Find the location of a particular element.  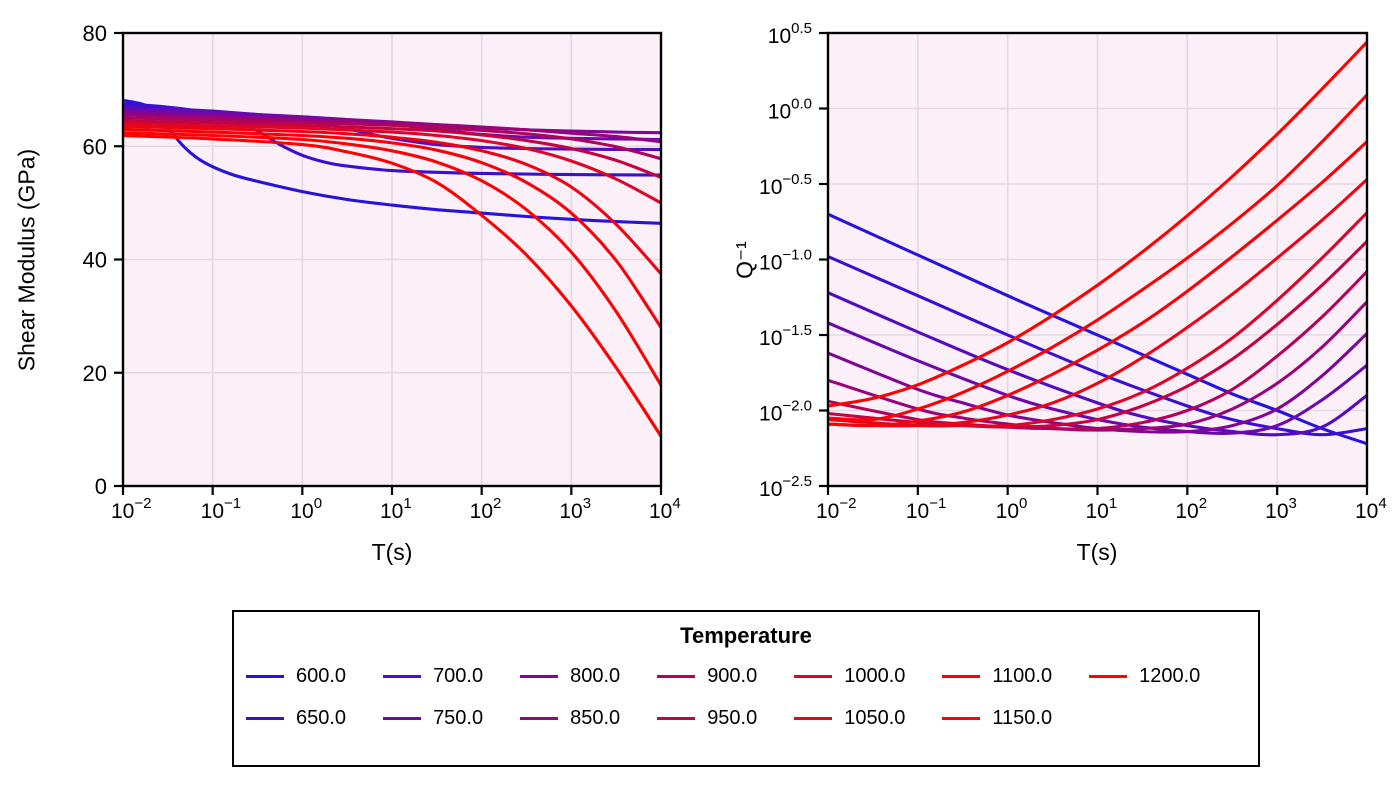

legend-column: 800.0 850.0 is located at coordinates (570, 697).